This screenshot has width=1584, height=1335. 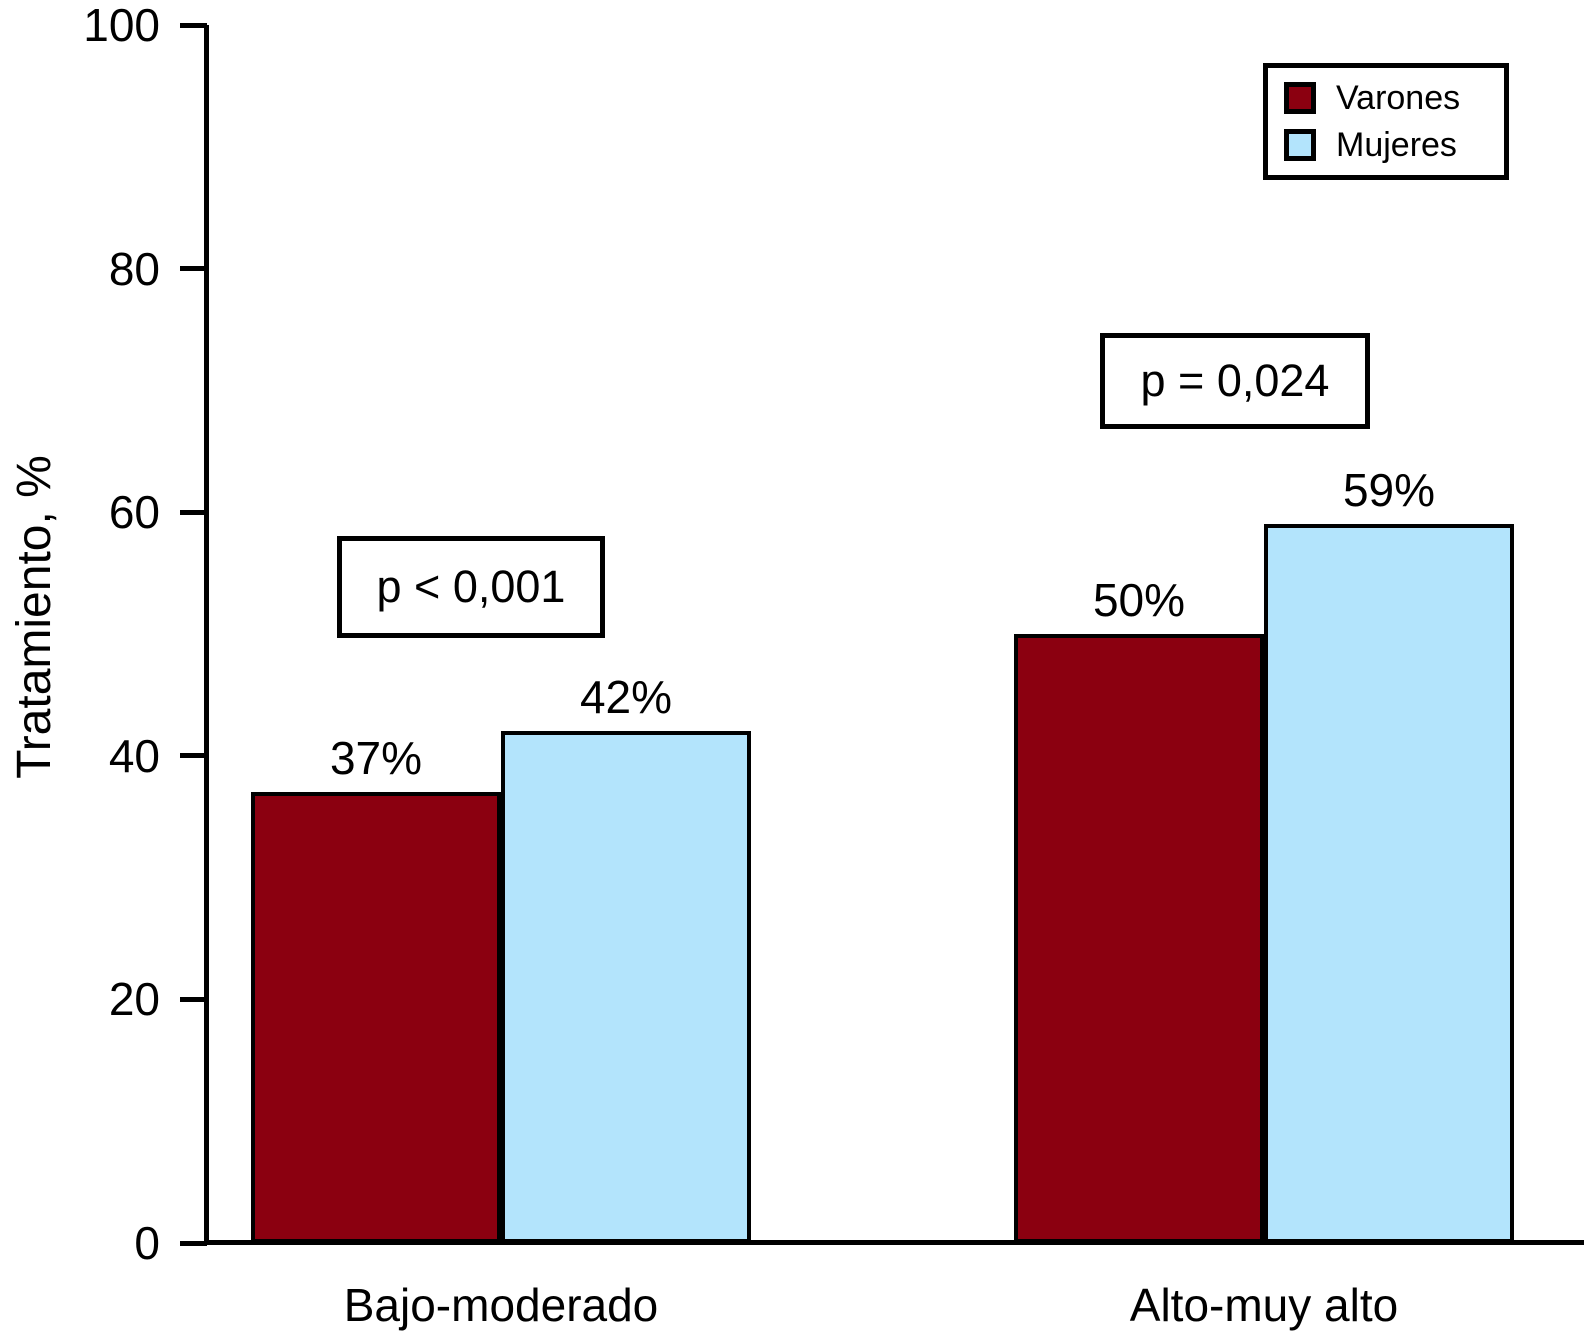 I want to click on y-tick-label-40: 40, so click(x=134, y=755).